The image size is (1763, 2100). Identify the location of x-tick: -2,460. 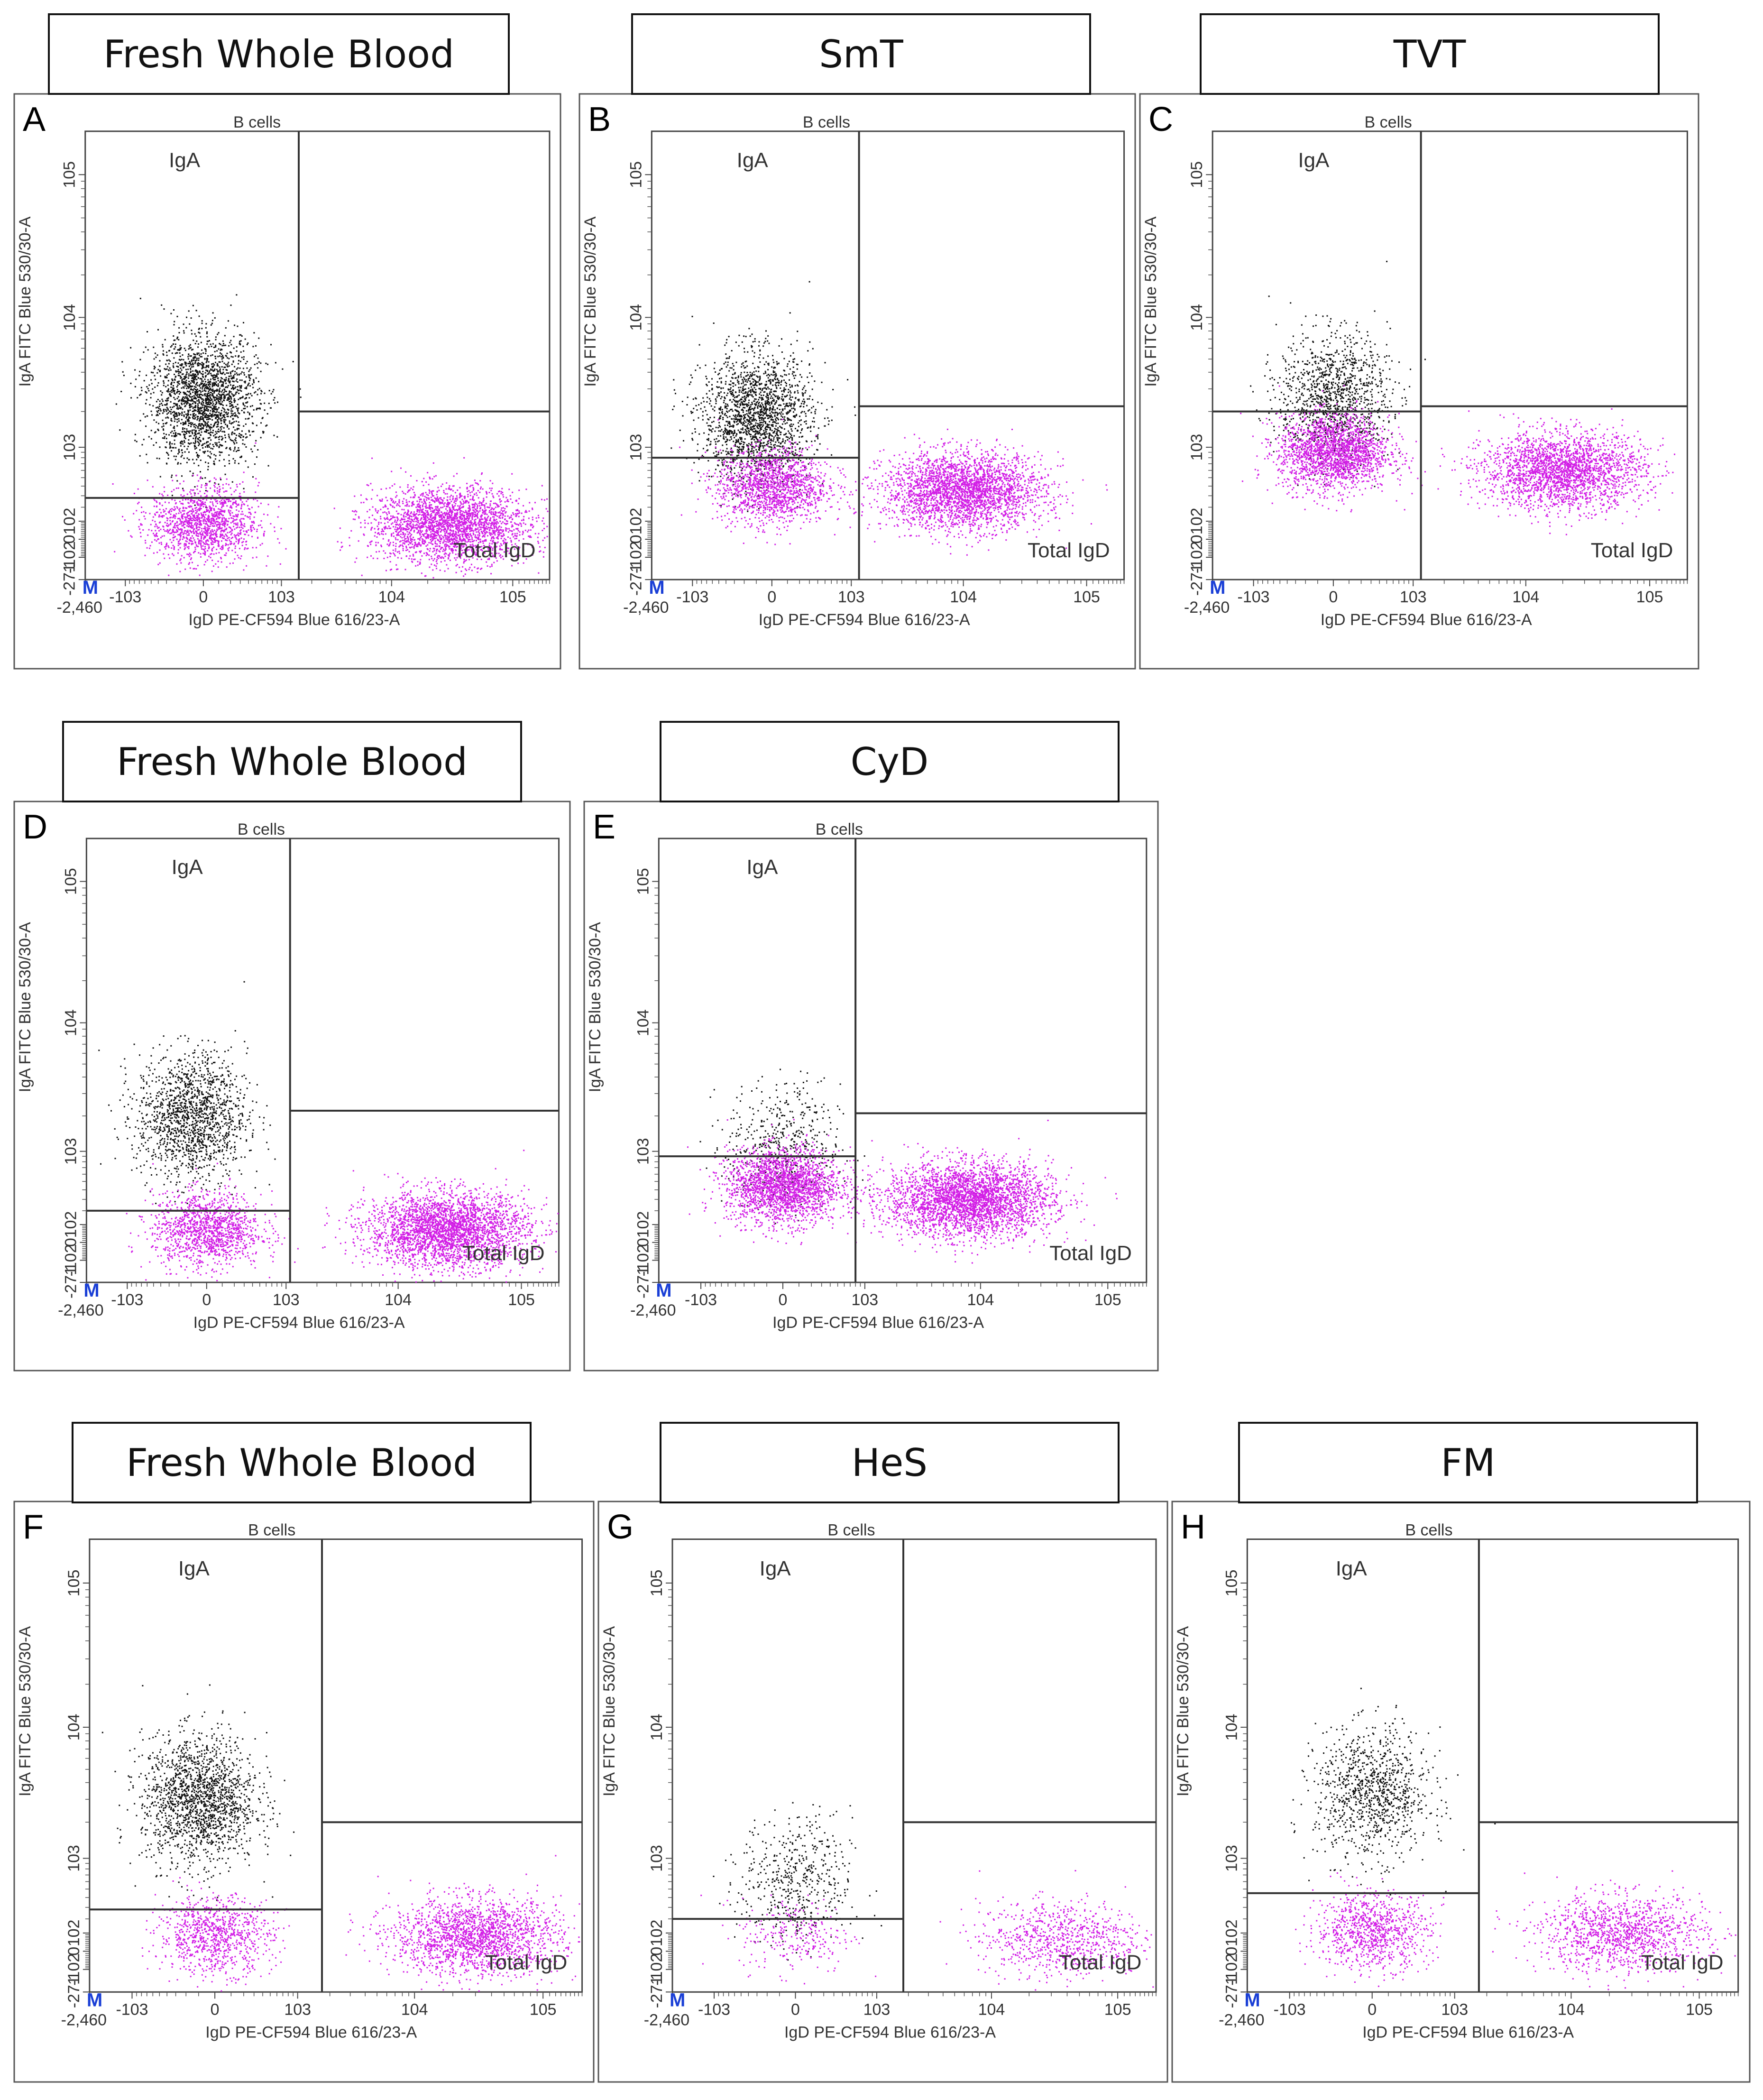
(653, 1300).